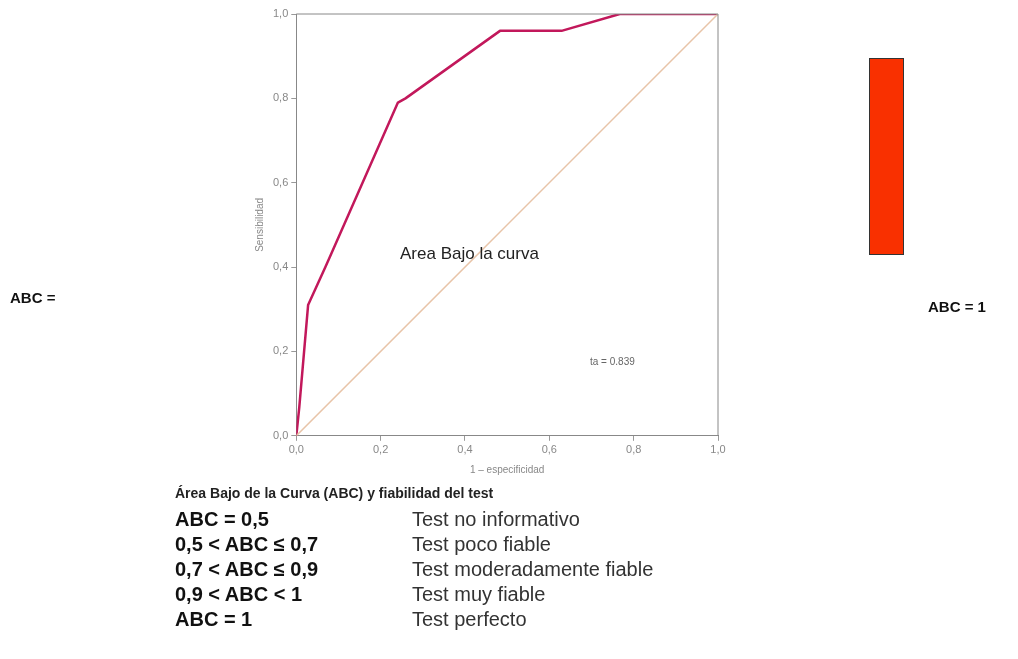  What do you see at coordinates (612, 361) in the screenshot?
I see `annotation: ta = 0.839` at bounding box center [612, 361].